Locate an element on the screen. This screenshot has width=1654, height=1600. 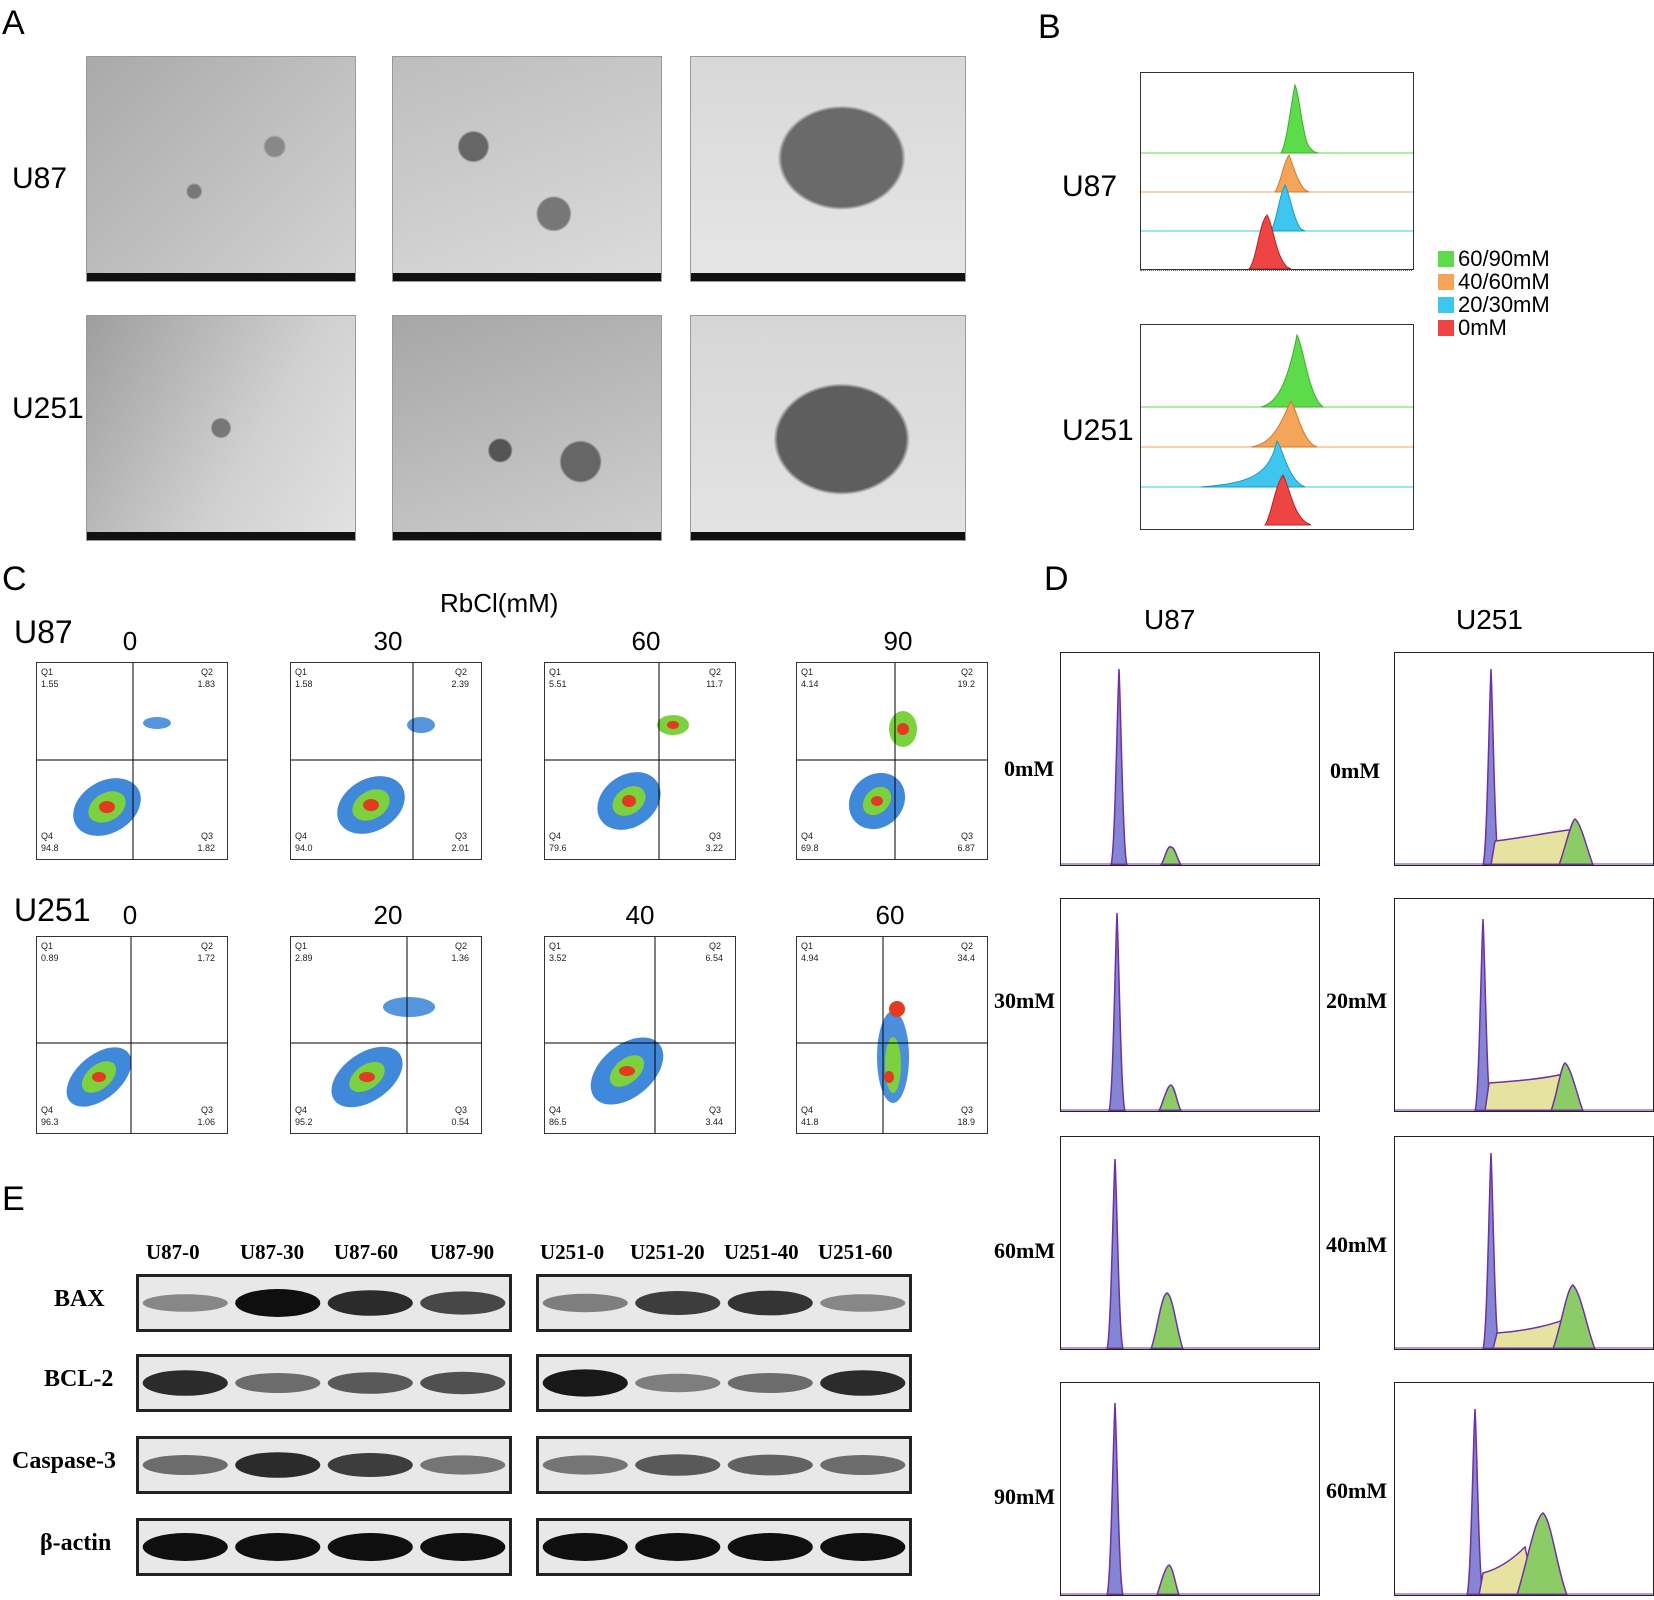
cc-label-u87-60: 60mM is located at coordinates (1025, 1250).